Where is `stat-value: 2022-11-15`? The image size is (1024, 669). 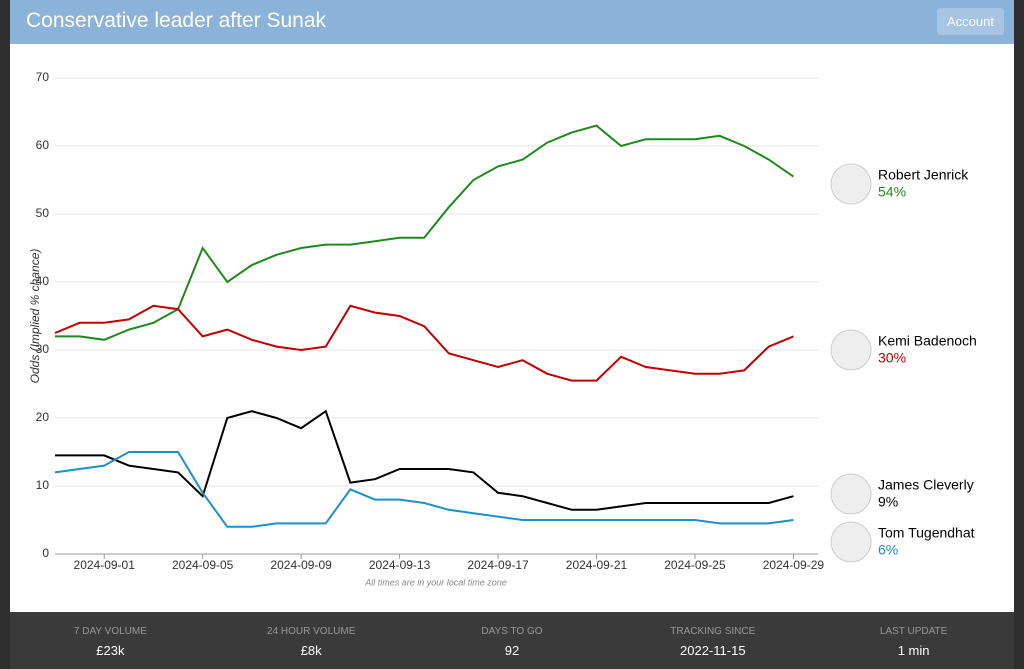
stat-value: 2022-11-15 is located at coordinates (713, 650).